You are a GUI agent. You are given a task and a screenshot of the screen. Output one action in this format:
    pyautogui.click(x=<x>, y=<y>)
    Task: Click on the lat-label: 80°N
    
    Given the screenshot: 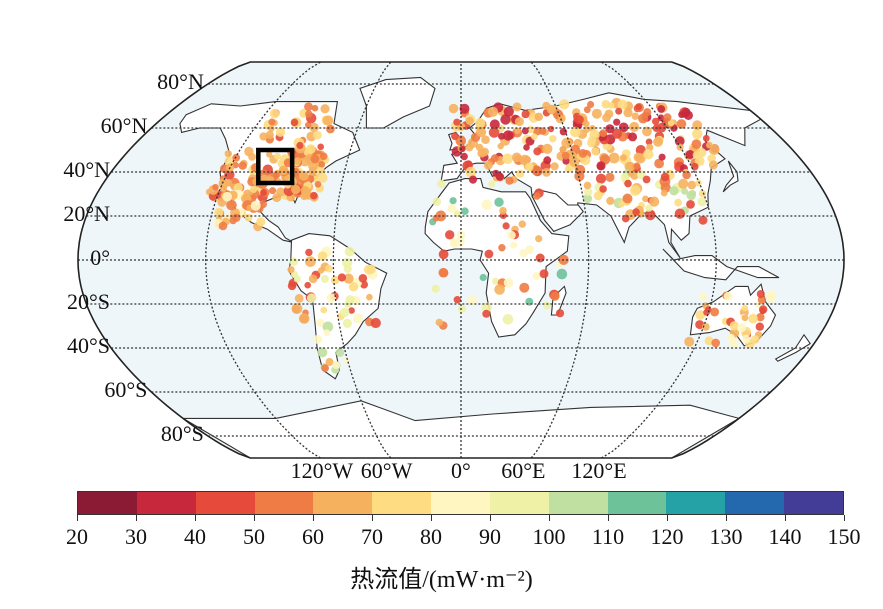 What is the action you would take?
    pyautogui.click(x=180, y=81)
    